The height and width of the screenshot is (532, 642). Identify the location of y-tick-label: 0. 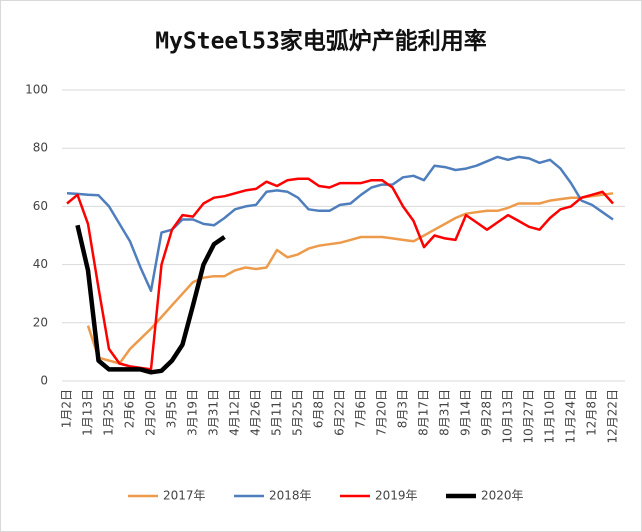
(44, 381).